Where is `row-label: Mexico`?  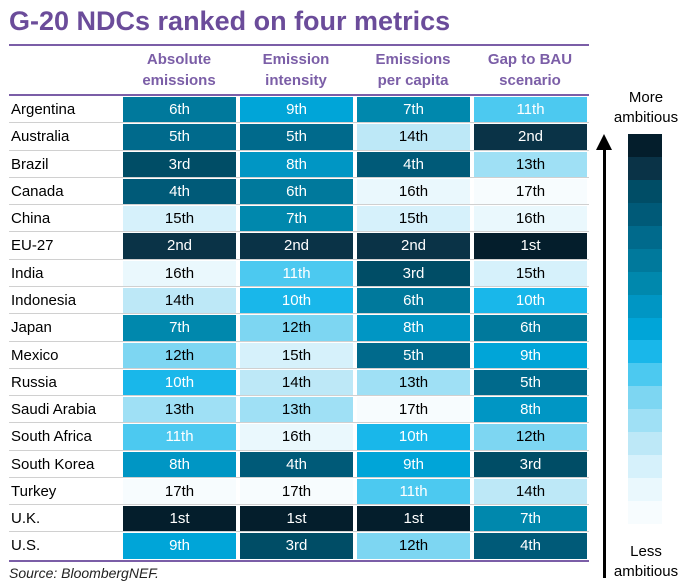
row-label: Mexico is located at coordinates (35, 355).